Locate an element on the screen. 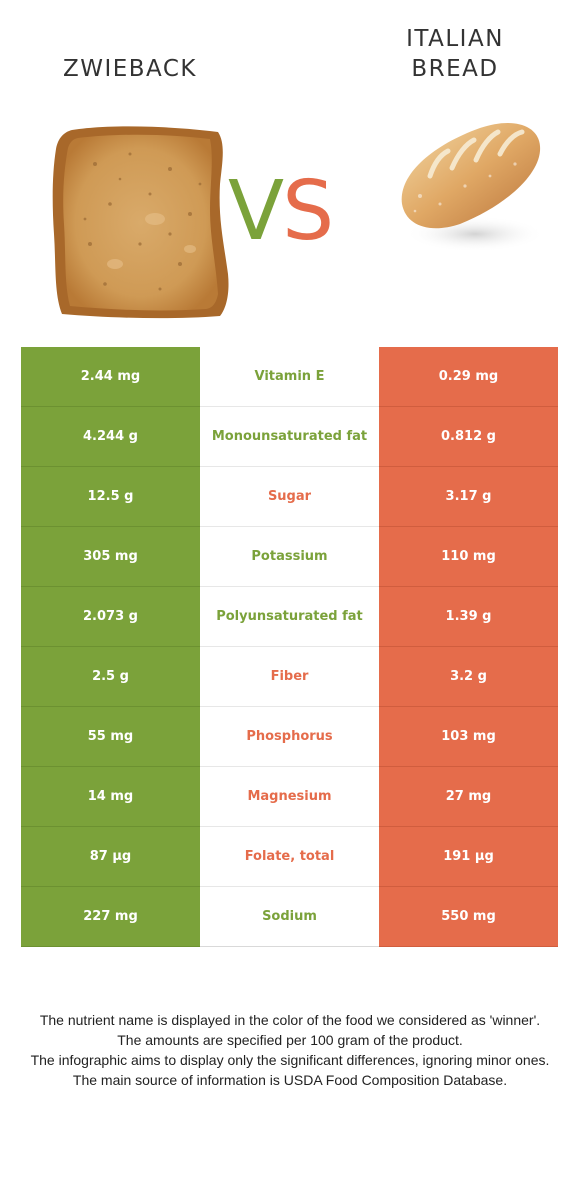 The image size is (580, 1189). italian-bread-image is located at coordinates (473, 187).